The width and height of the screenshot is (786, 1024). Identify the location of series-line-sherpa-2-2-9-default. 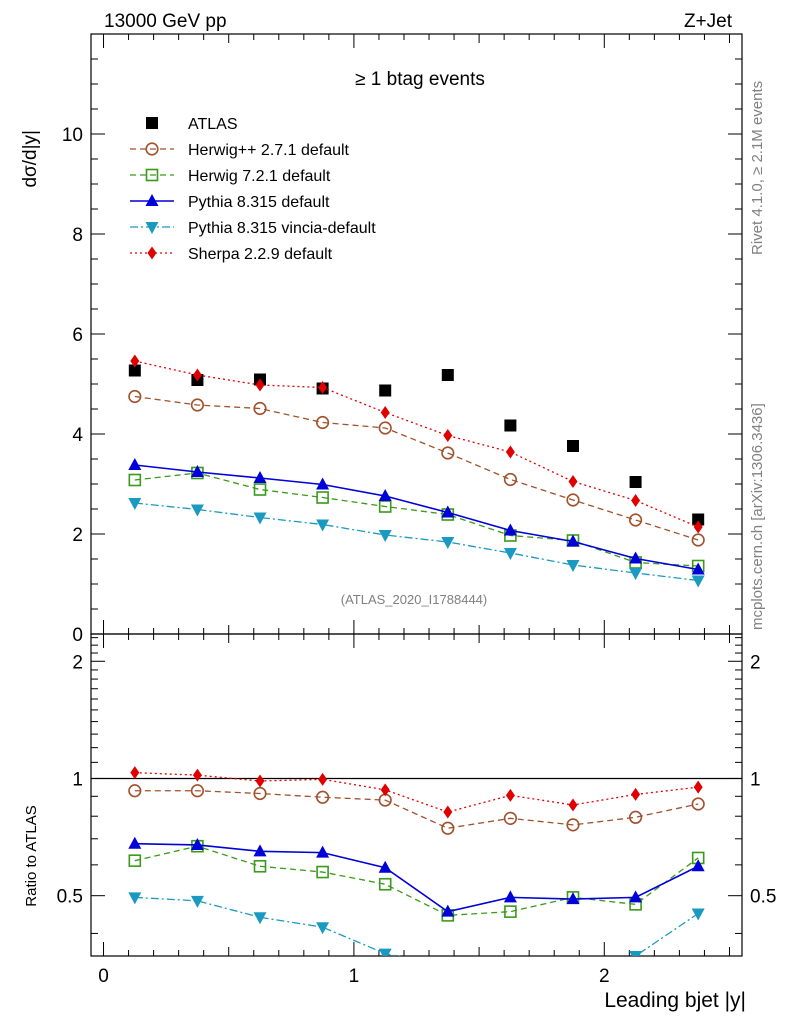
(416, 444).